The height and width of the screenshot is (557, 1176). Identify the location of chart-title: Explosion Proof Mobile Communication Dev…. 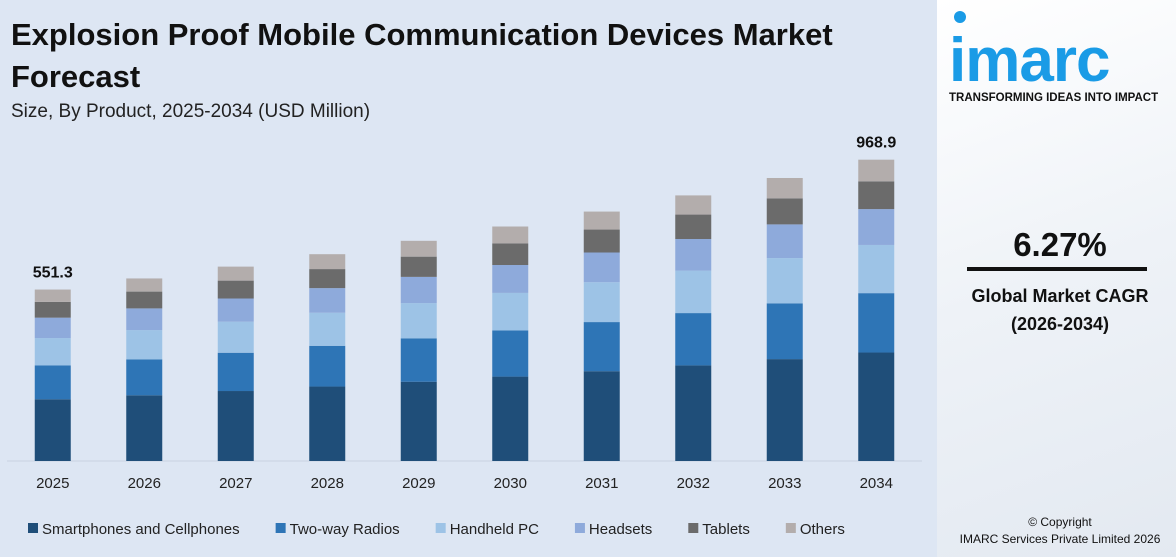
(422, 55).